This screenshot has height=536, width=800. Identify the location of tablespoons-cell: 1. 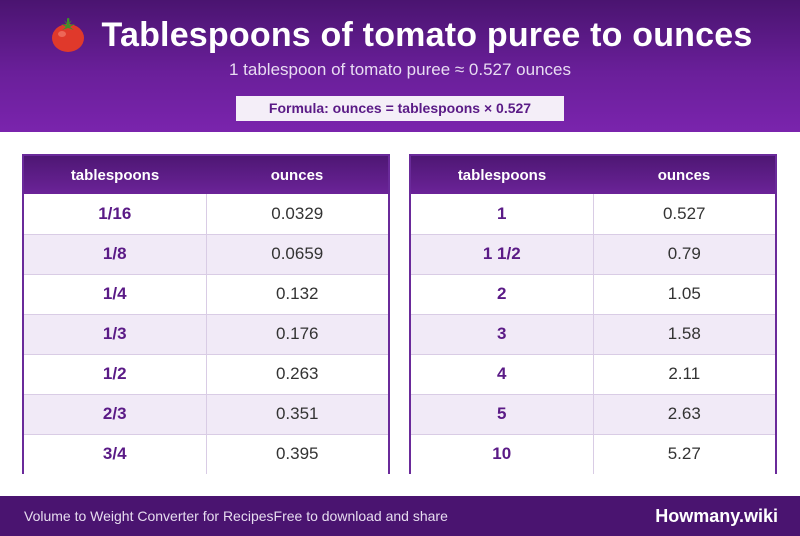
(502, 214).